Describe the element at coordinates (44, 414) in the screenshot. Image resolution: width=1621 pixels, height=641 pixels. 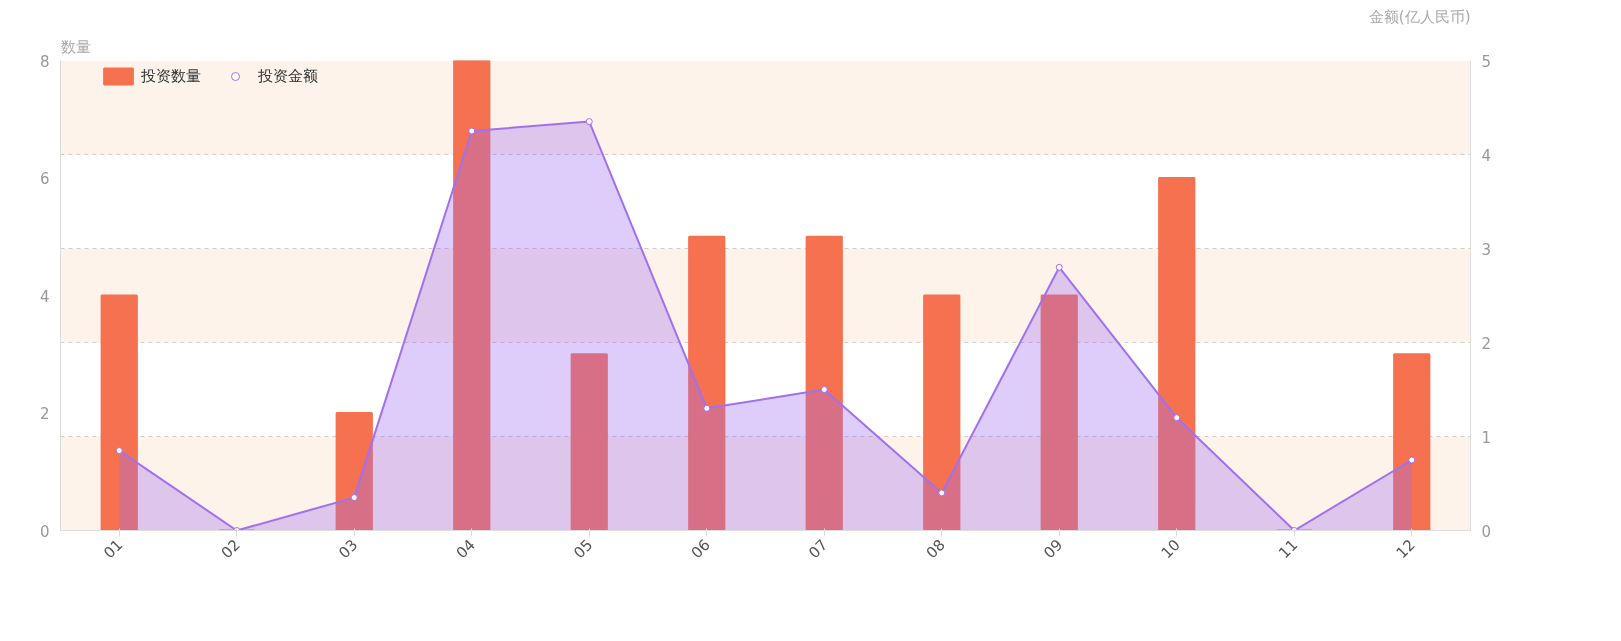
I see `y-tick-label: 2` at that location.